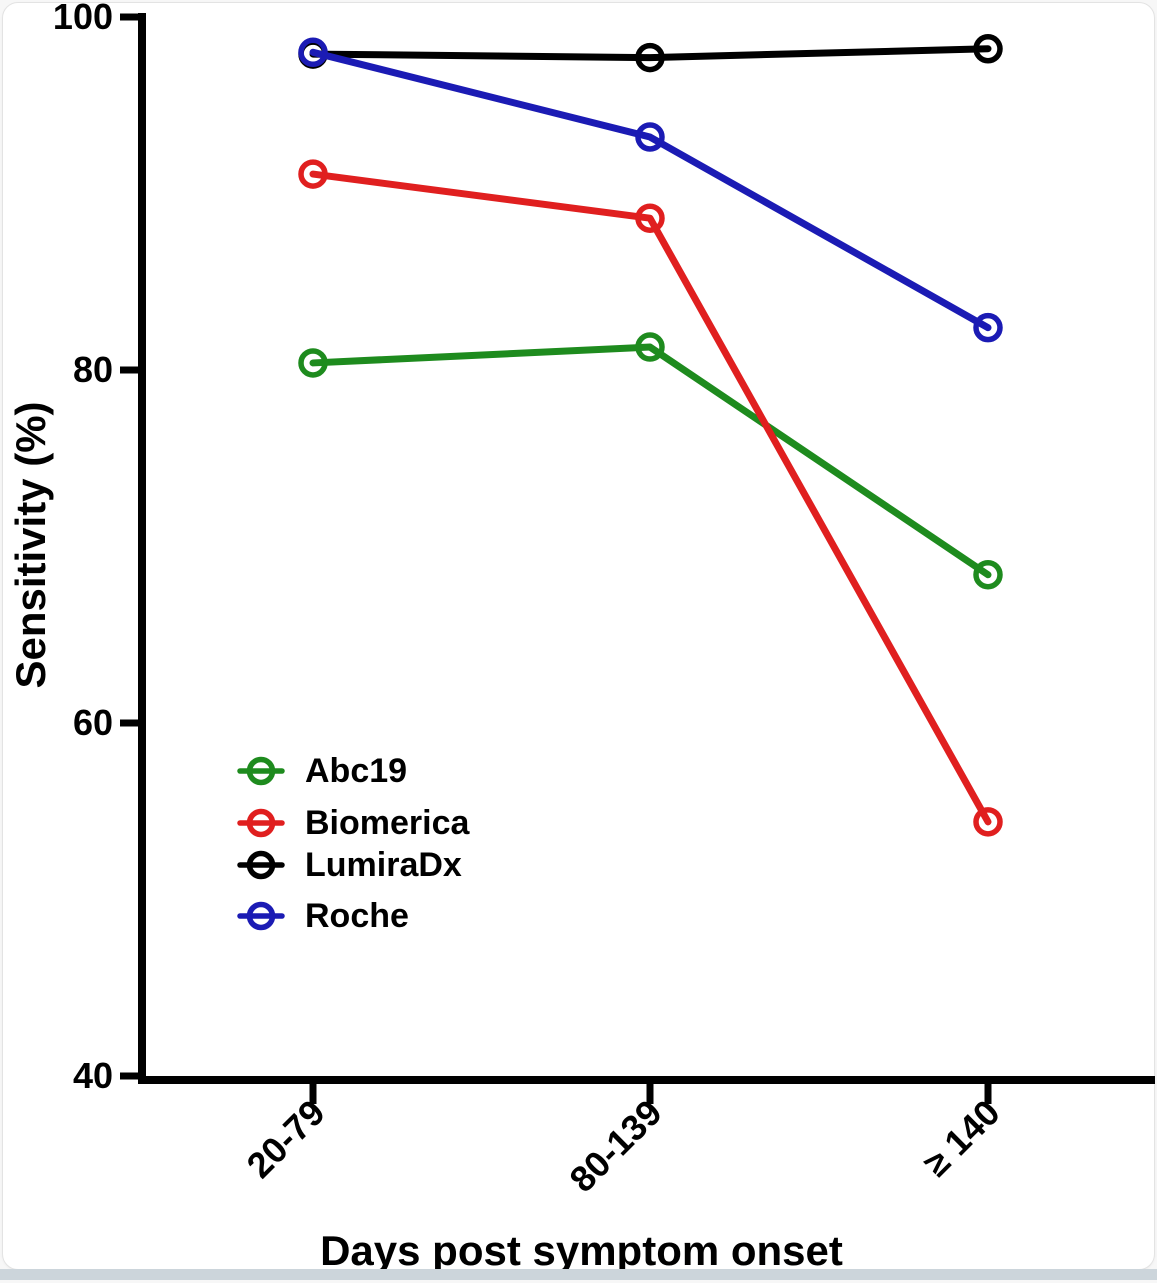 The width and height of the screenshot is (1157, 1283). I want to click on legend-label: Abc19, so click(356, 771).